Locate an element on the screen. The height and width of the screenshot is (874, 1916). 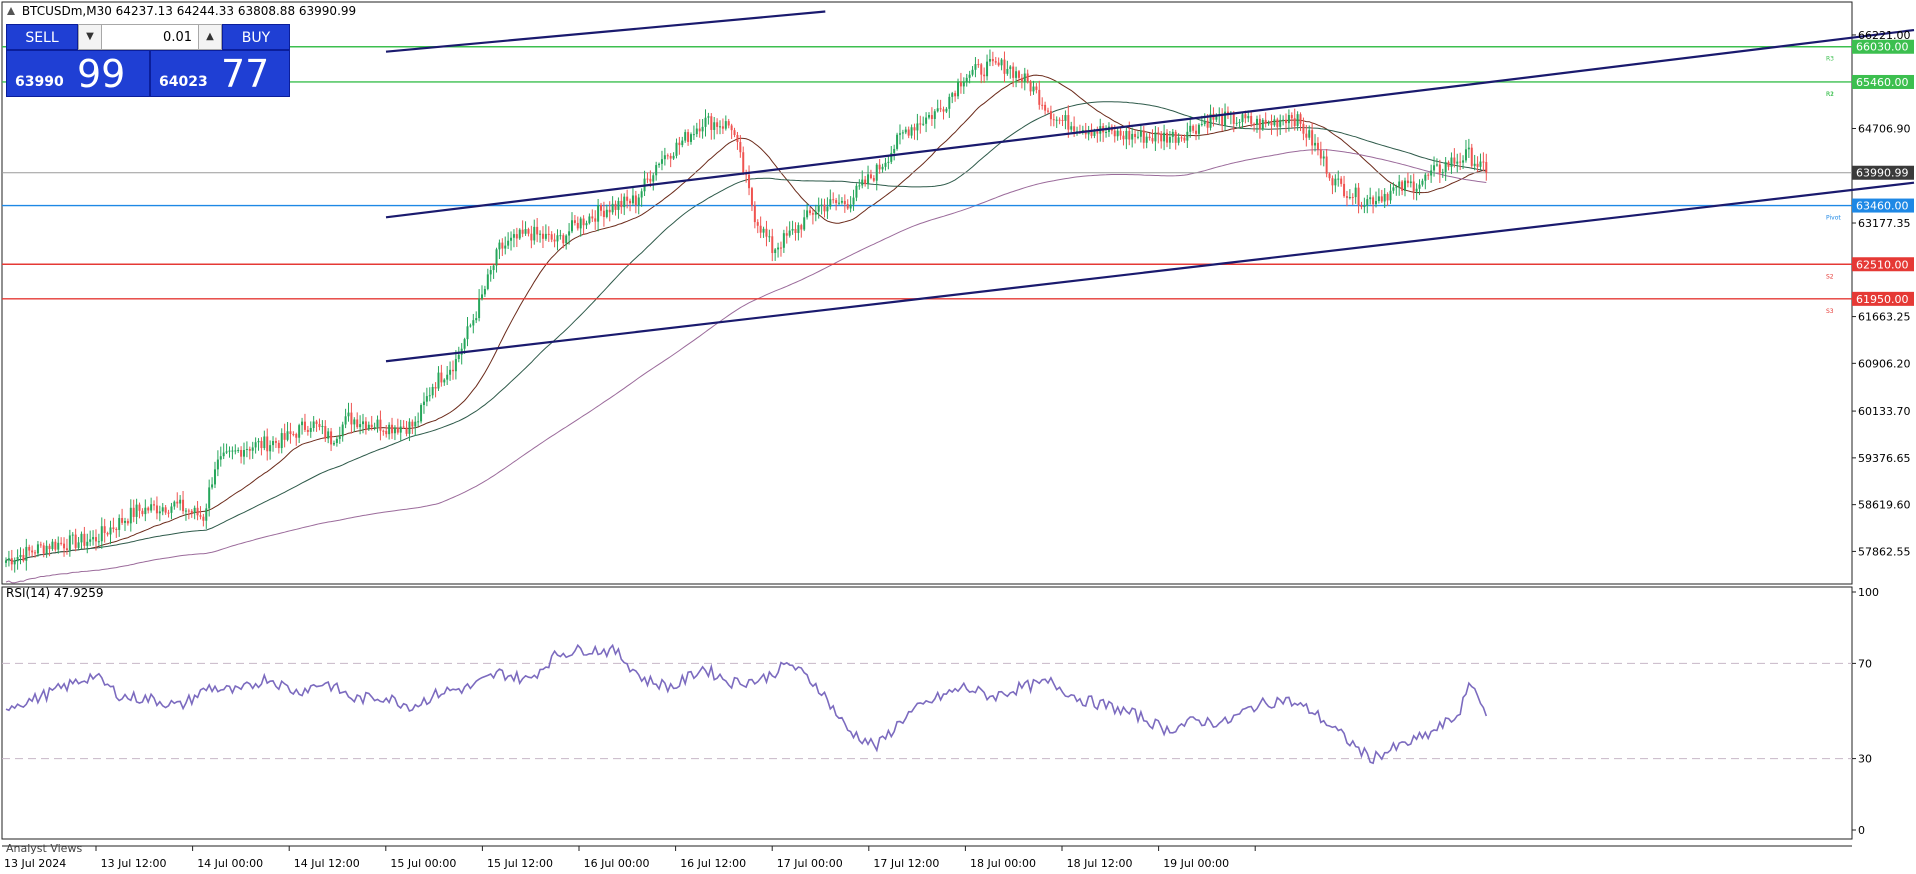
buy-price-button: 64023 77 is located at coordinates (220, 73).